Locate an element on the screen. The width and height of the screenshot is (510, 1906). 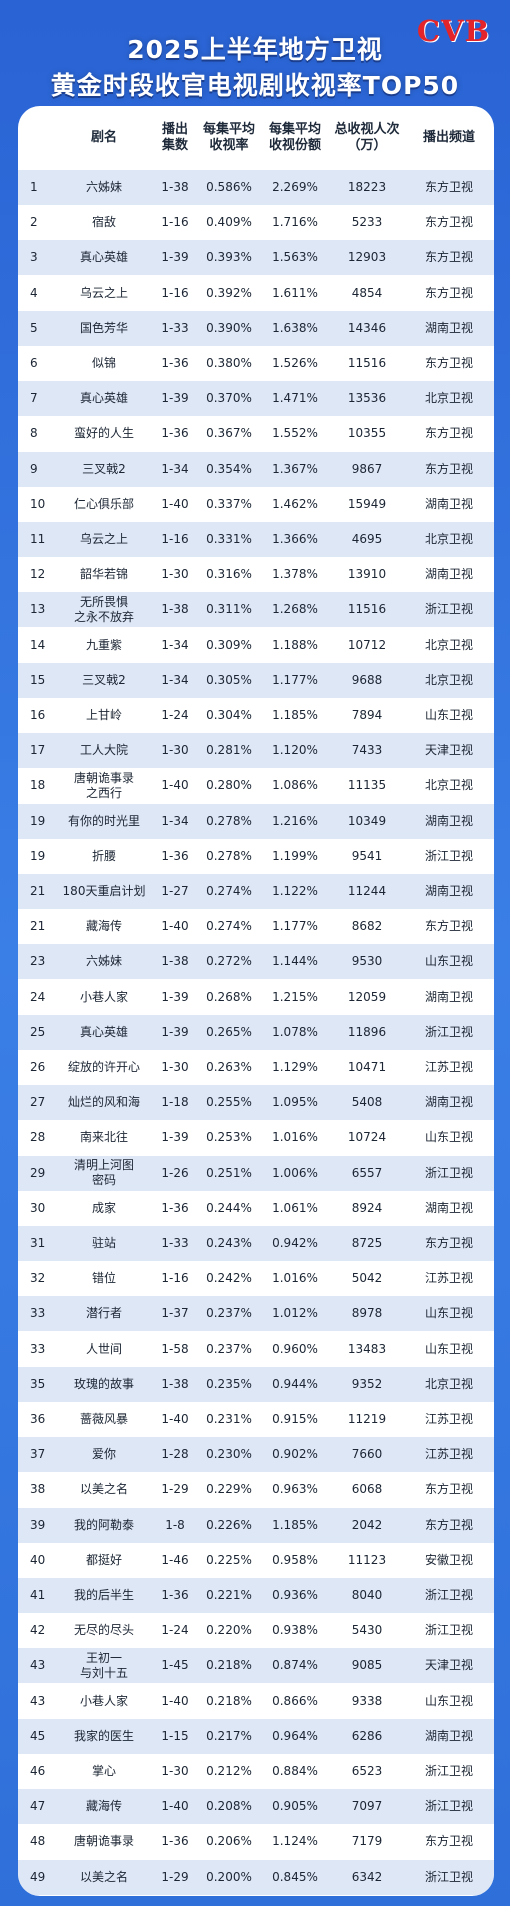
title-cell: 我家的医生 is located at coordinates (103, 1735).